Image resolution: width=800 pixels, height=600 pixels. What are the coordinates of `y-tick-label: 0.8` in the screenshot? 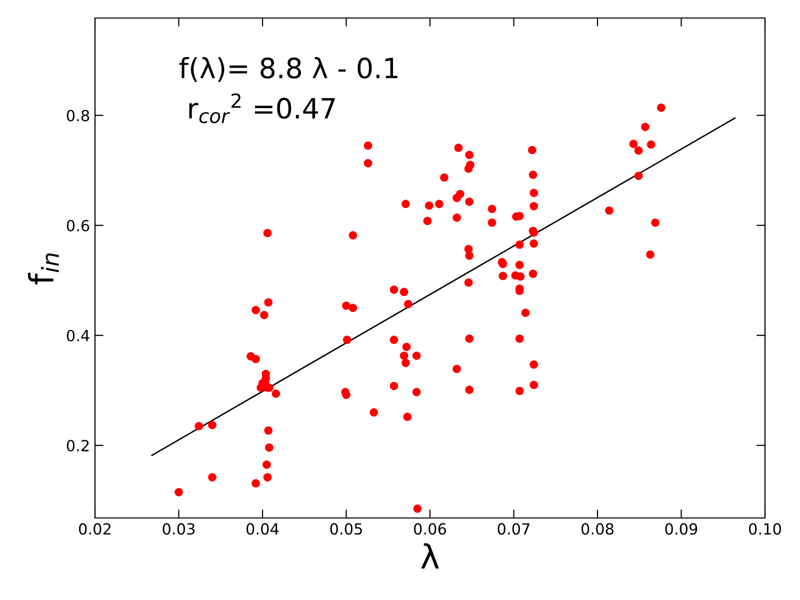 It's located at (78, 116).